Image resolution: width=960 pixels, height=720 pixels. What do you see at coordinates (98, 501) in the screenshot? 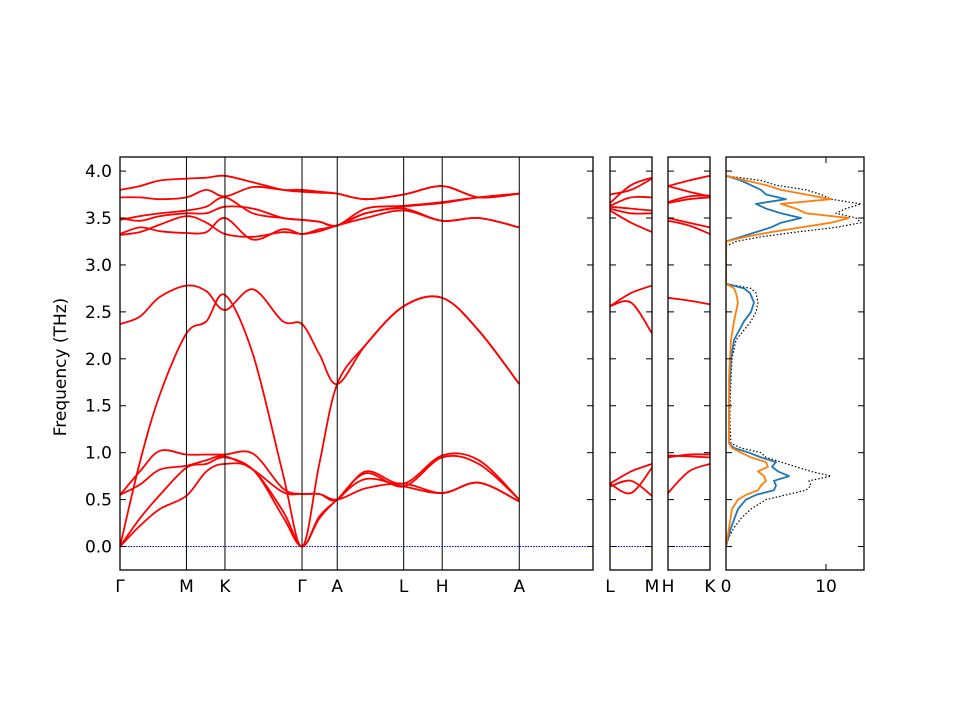
I see `y-tick-label: 0.5` at bounding box center [98, 501].